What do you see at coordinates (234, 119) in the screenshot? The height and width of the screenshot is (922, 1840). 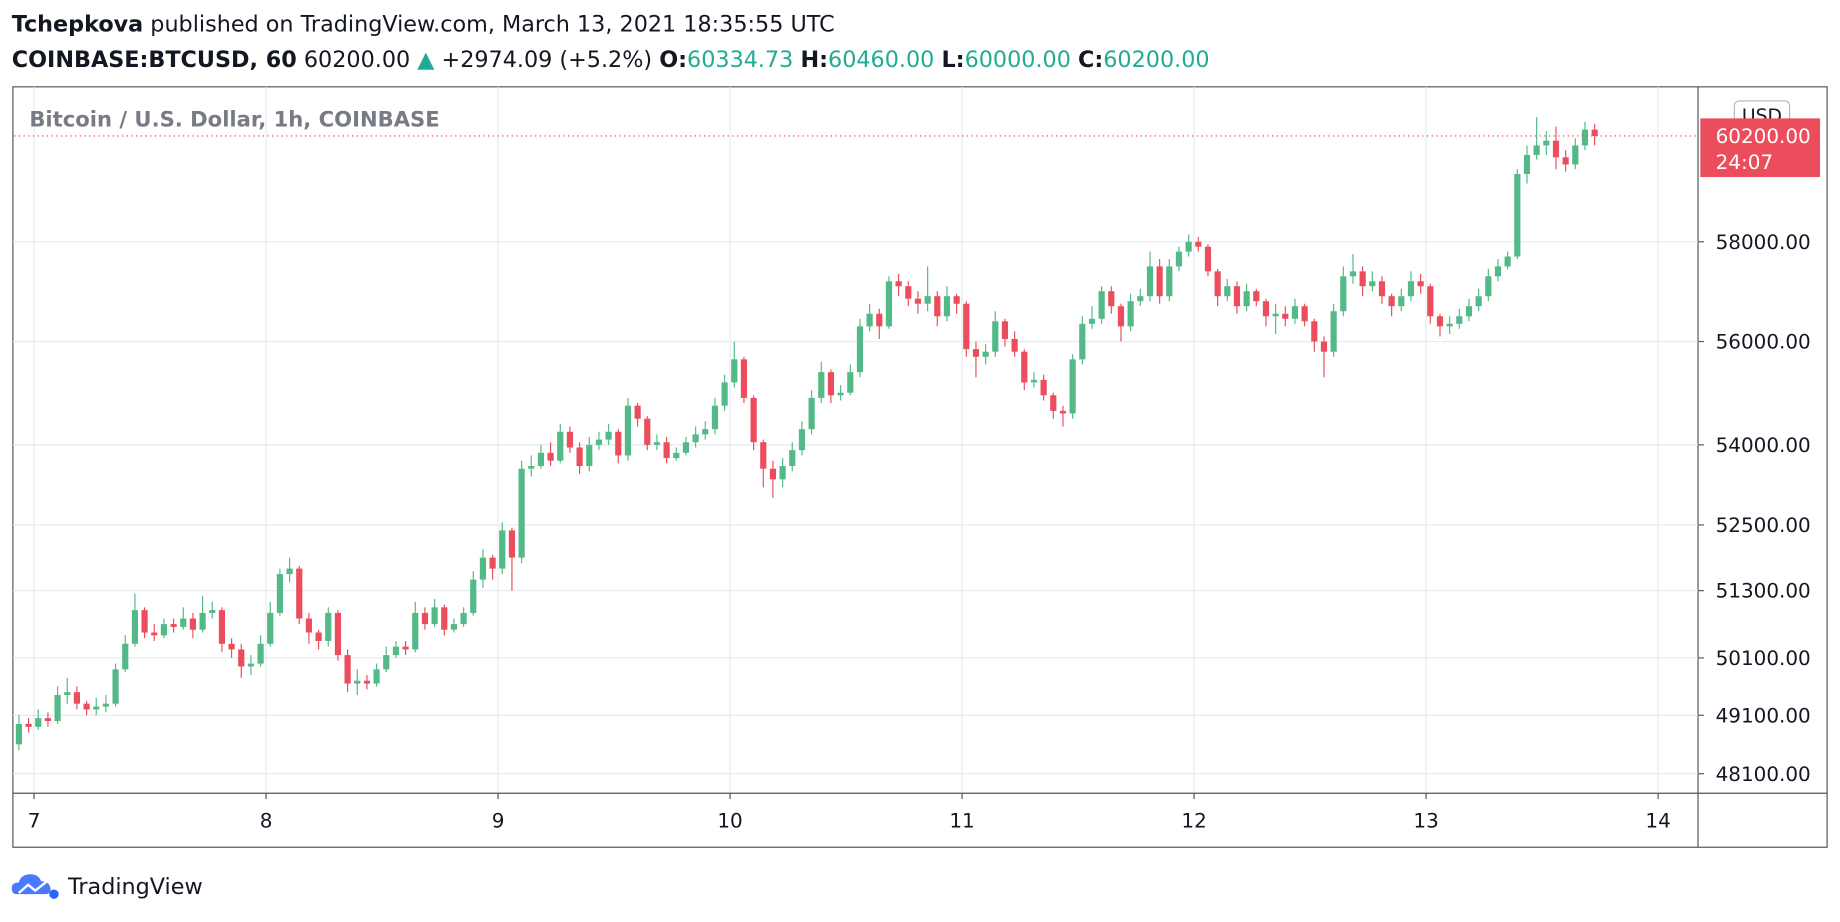 I see `chart-title: Bitcoin / U.S. Dollar, 1h, COINBASE` at bounding box center [234, 119].